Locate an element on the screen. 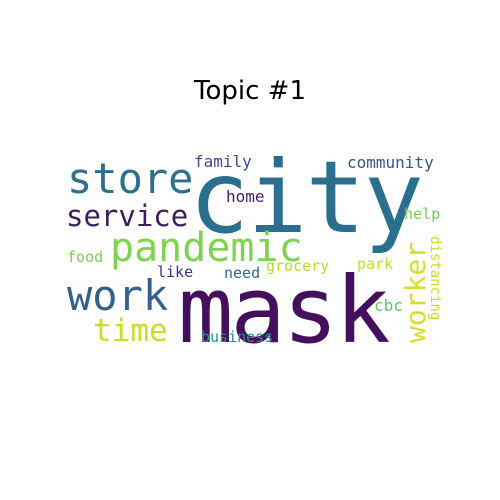 The image size is (500, 500). word-city: city is located at coordinates (306, 197).